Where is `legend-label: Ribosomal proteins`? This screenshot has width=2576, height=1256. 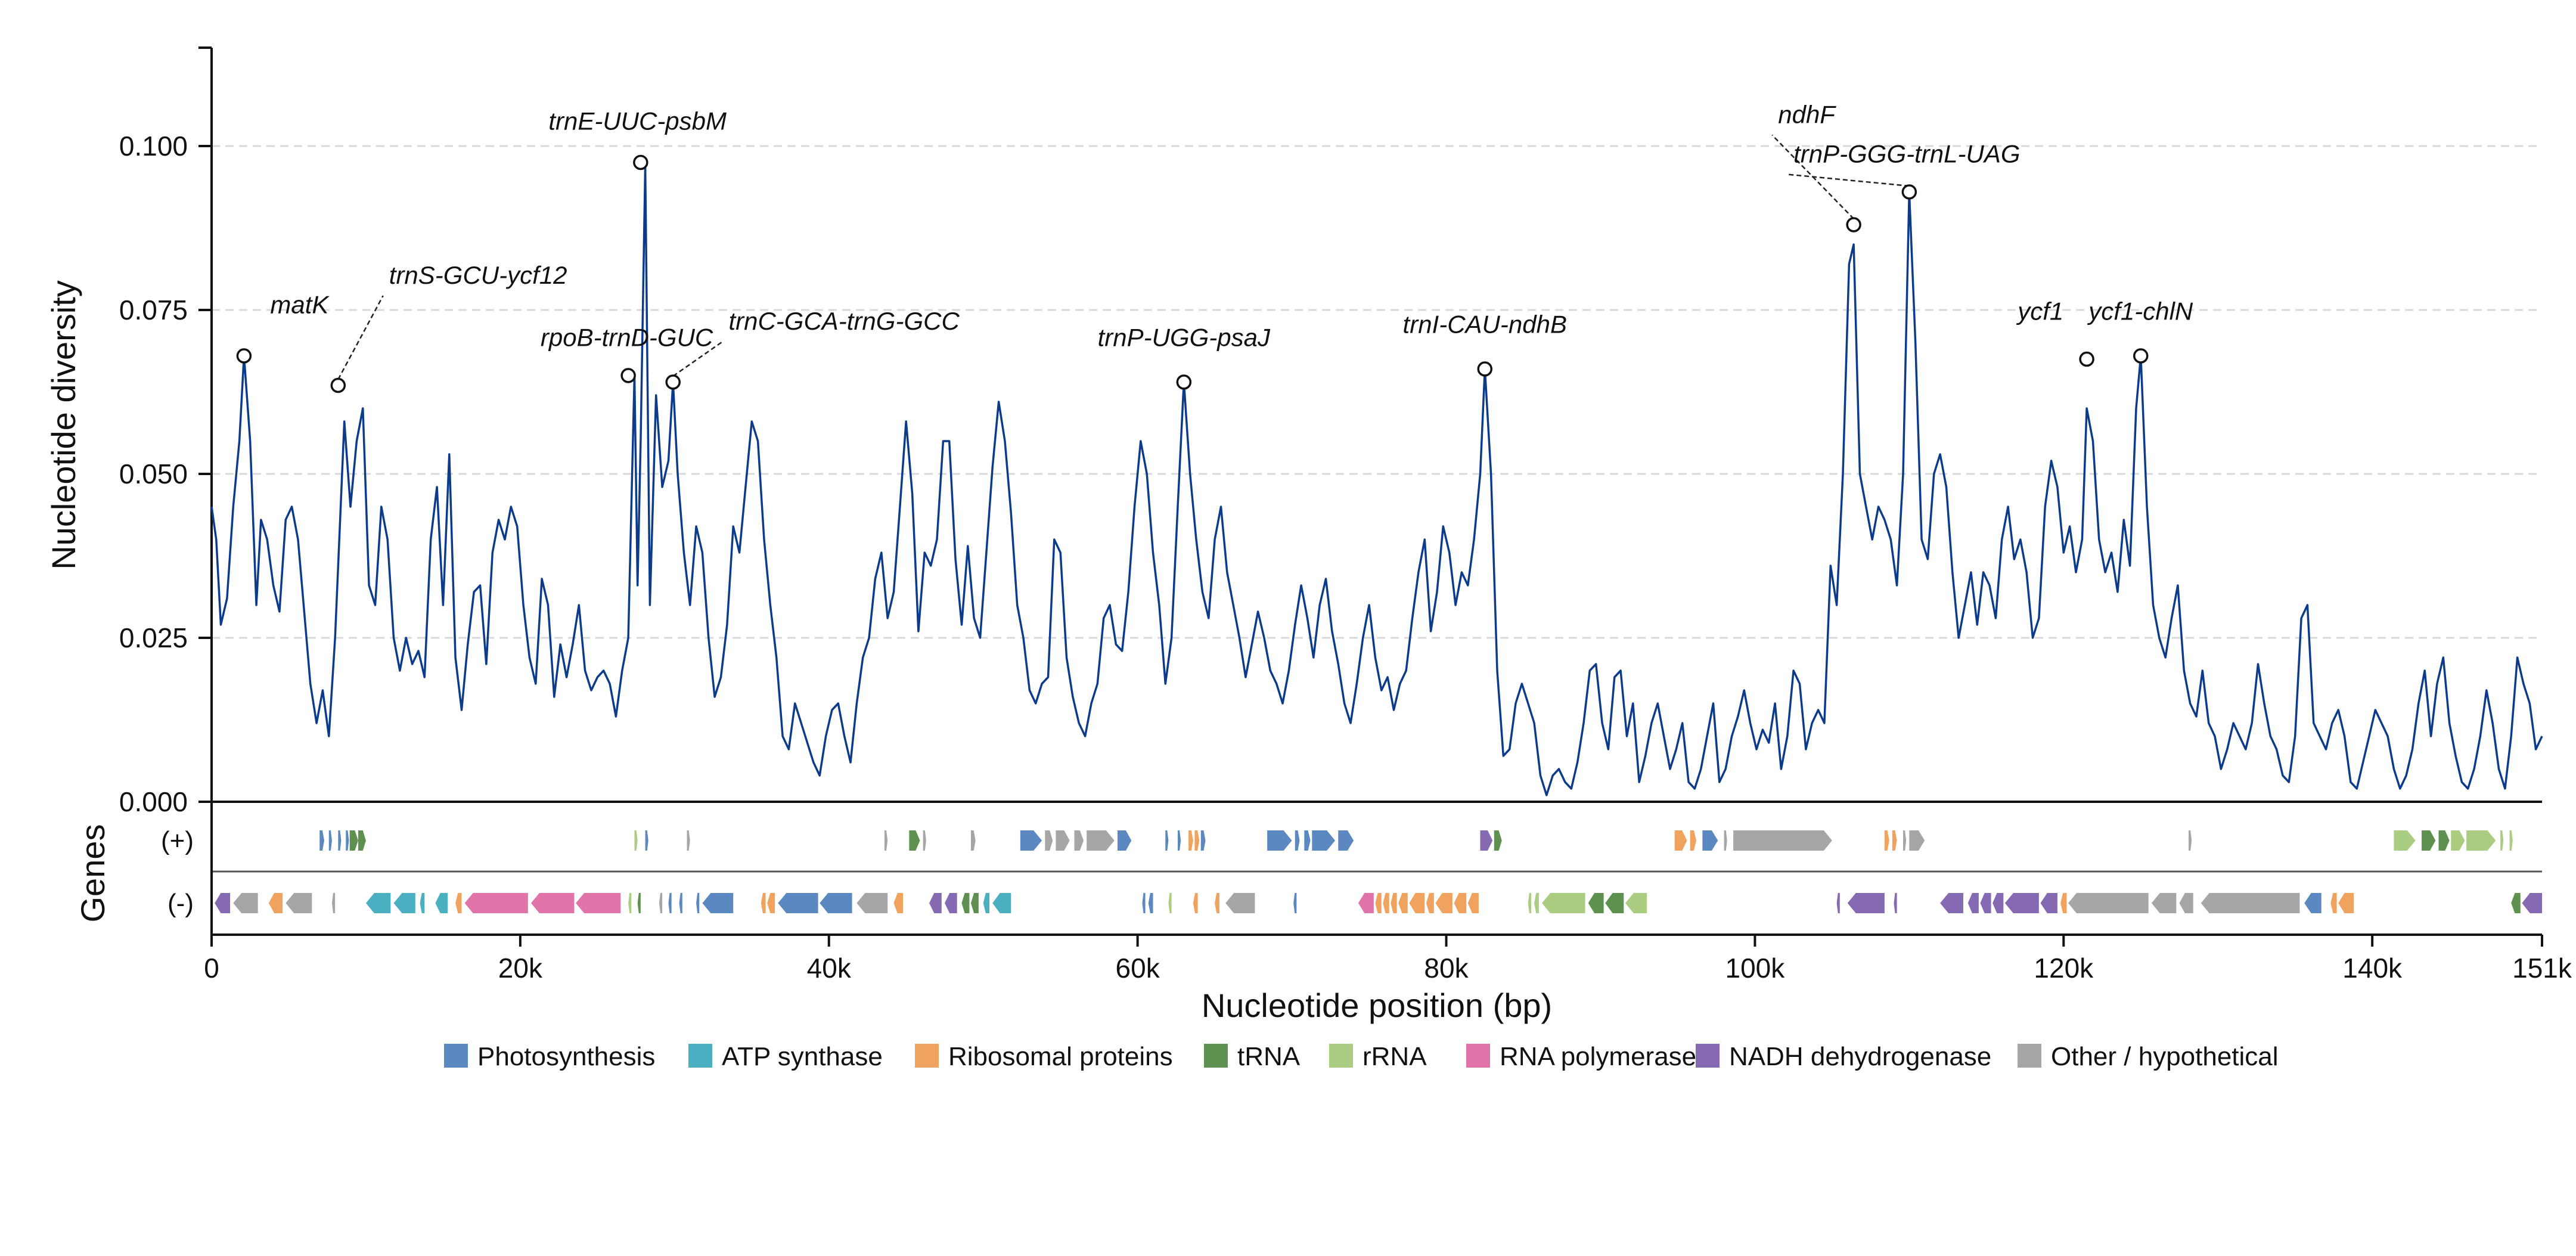 legend-label: Ribosomal proteins is located at coordinates (1061, 1056).